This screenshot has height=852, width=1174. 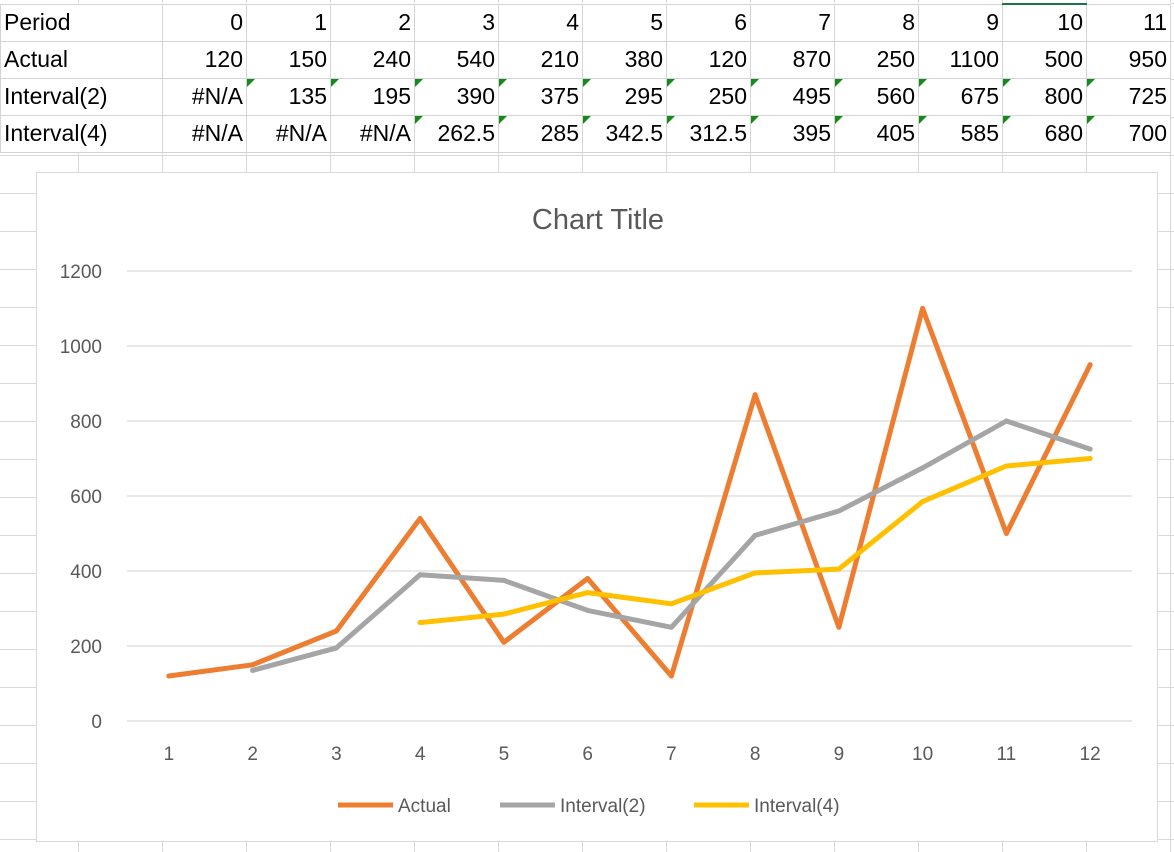 I want to click on y-tick-label: 800, so click(x=86, y=422).